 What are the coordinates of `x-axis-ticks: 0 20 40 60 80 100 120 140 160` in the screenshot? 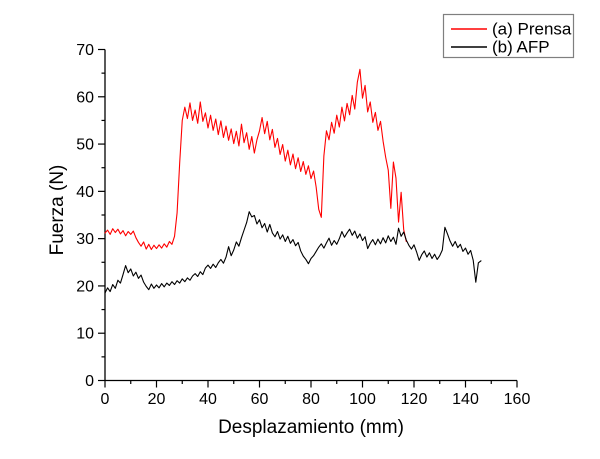 It's located at (316, 394).